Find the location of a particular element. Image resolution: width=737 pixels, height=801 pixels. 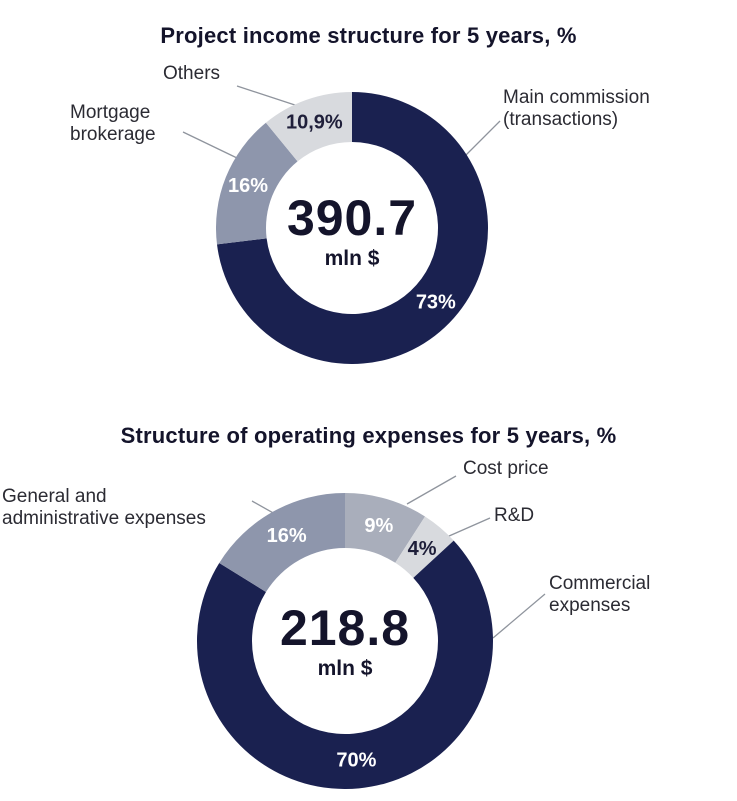

segment-label-line: R&D is located at coordinates (514, 515).